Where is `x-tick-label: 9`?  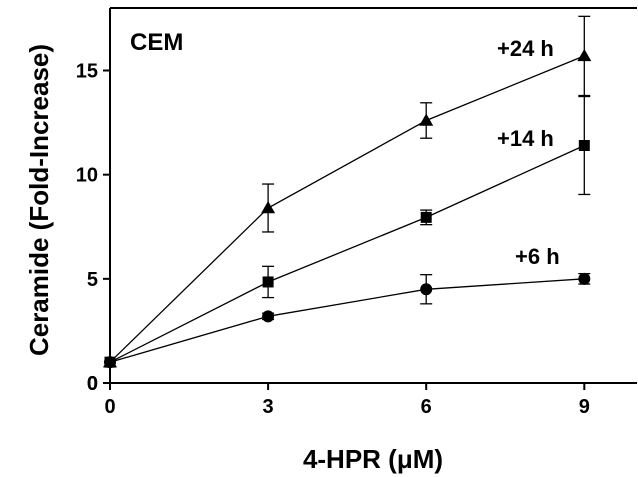
x-tick-label: 9 is located at coordinates (584, 407).